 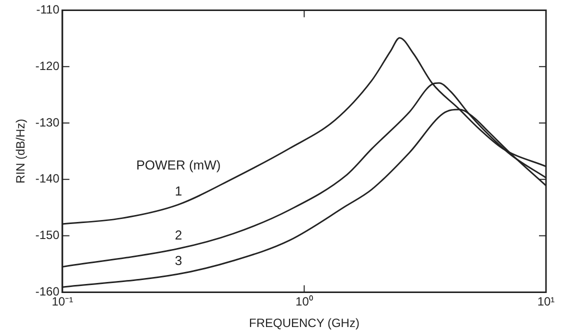 I want to click on y-tick-label: -150, so click(x=47, y=235).